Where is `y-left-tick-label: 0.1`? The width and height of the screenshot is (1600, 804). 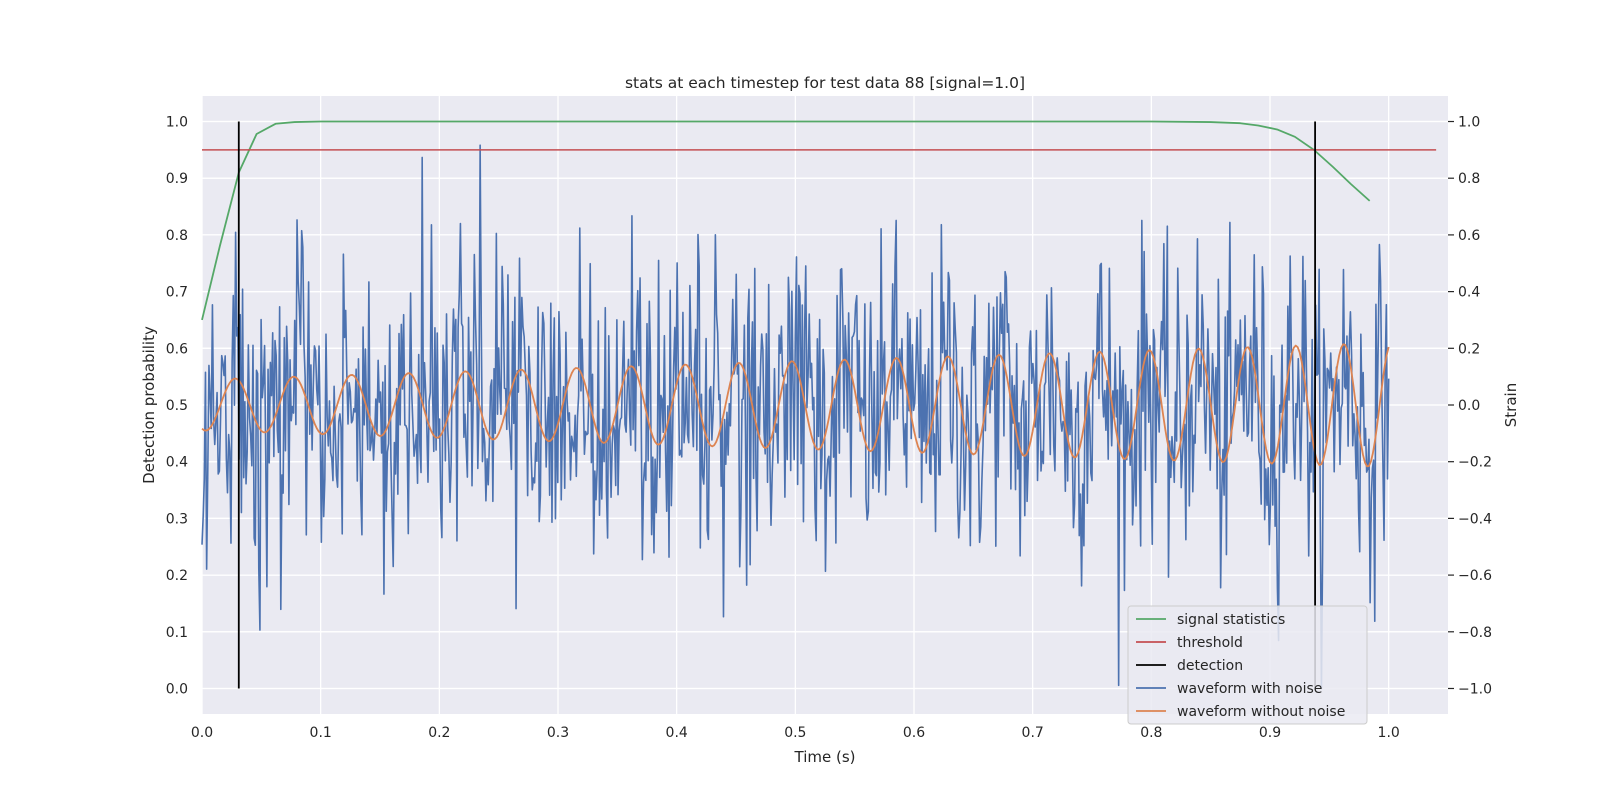
y-left-tick-label: 0.1 is located at coordinates (177, 633).